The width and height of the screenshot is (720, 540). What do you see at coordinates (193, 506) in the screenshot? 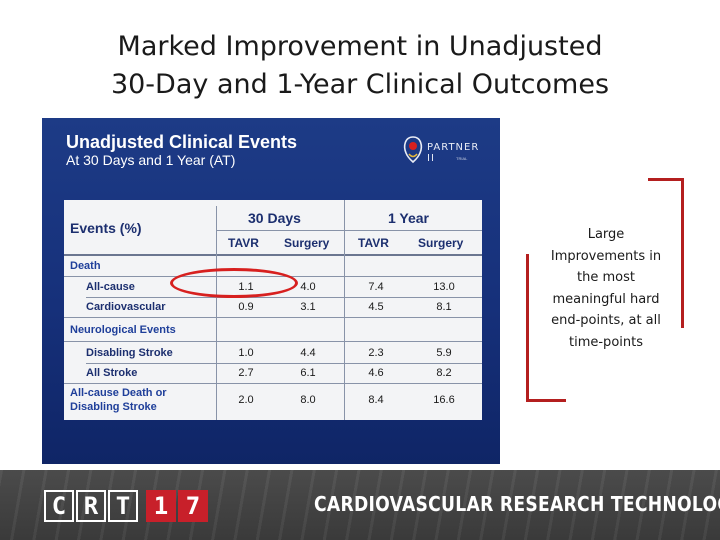
I see `crt-logo-digit: 7` at bounding box center [193, 506].